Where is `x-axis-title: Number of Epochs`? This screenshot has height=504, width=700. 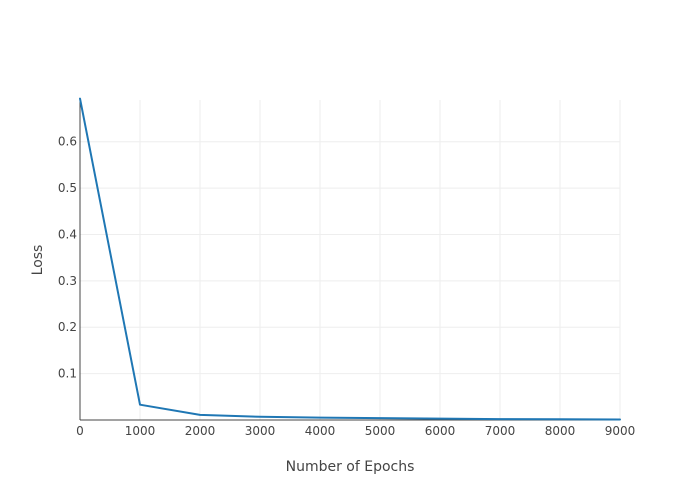
x-axis-title: Number of Epochs is located at coordinates (350, 467).